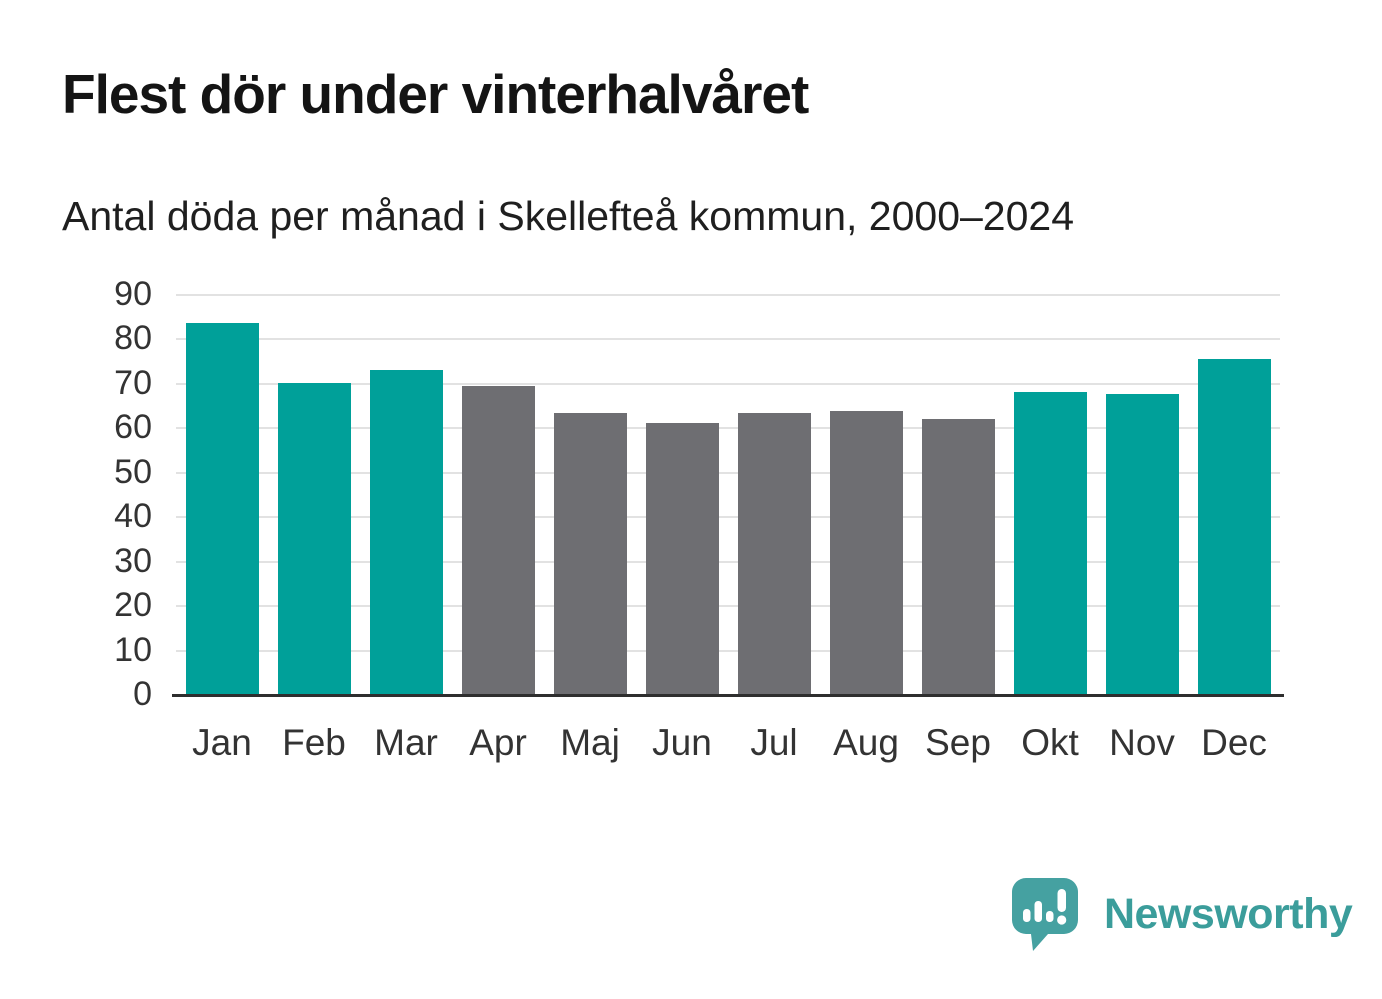 The image size is (1382, 999). I want to click on y-tick-label-80: 80, so click(133, 338).